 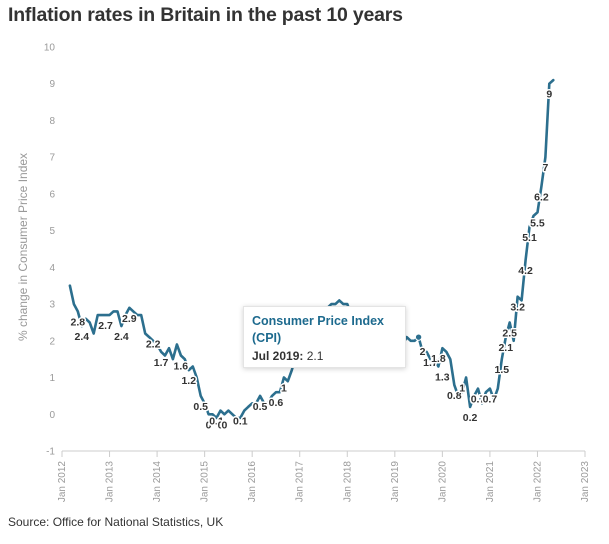 I want to click on data-label-halo: 0.8, so click(x=454, y=396).